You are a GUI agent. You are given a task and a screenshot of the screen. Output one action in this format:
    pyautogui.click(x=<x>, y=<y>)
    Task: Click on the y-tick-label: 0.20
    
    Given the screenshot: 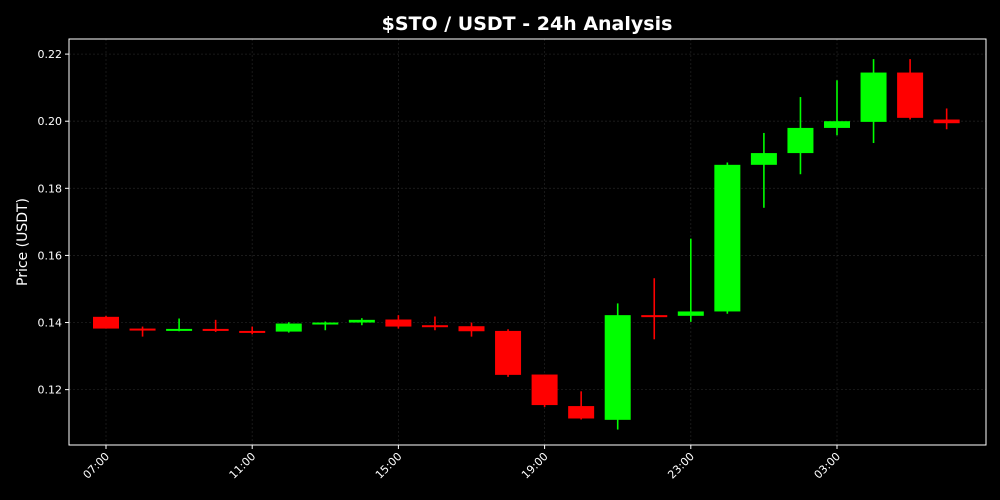 What is the action you would take?
    pyautogui.click(x=50, y=121)
    